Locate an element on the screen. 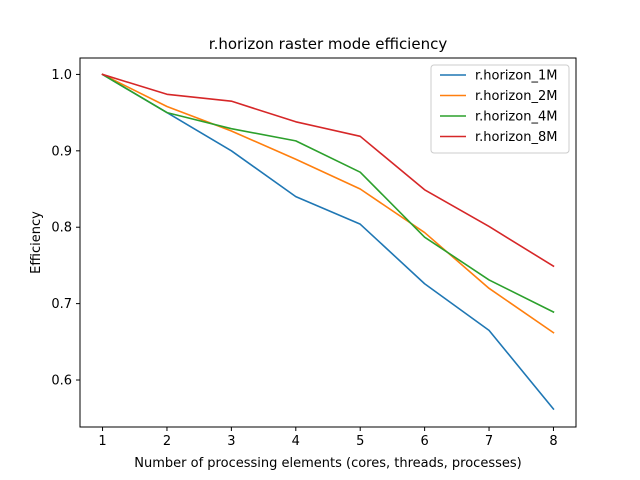 Image resolution: width=640 pixels, height=480 pixels. y-tick-label: 0.9 is located at coordinates (61, 151).